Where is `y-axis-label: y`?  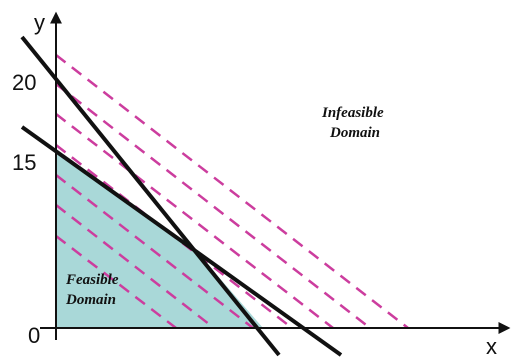 y-axis-label: y is located at coordinates (39, 22).